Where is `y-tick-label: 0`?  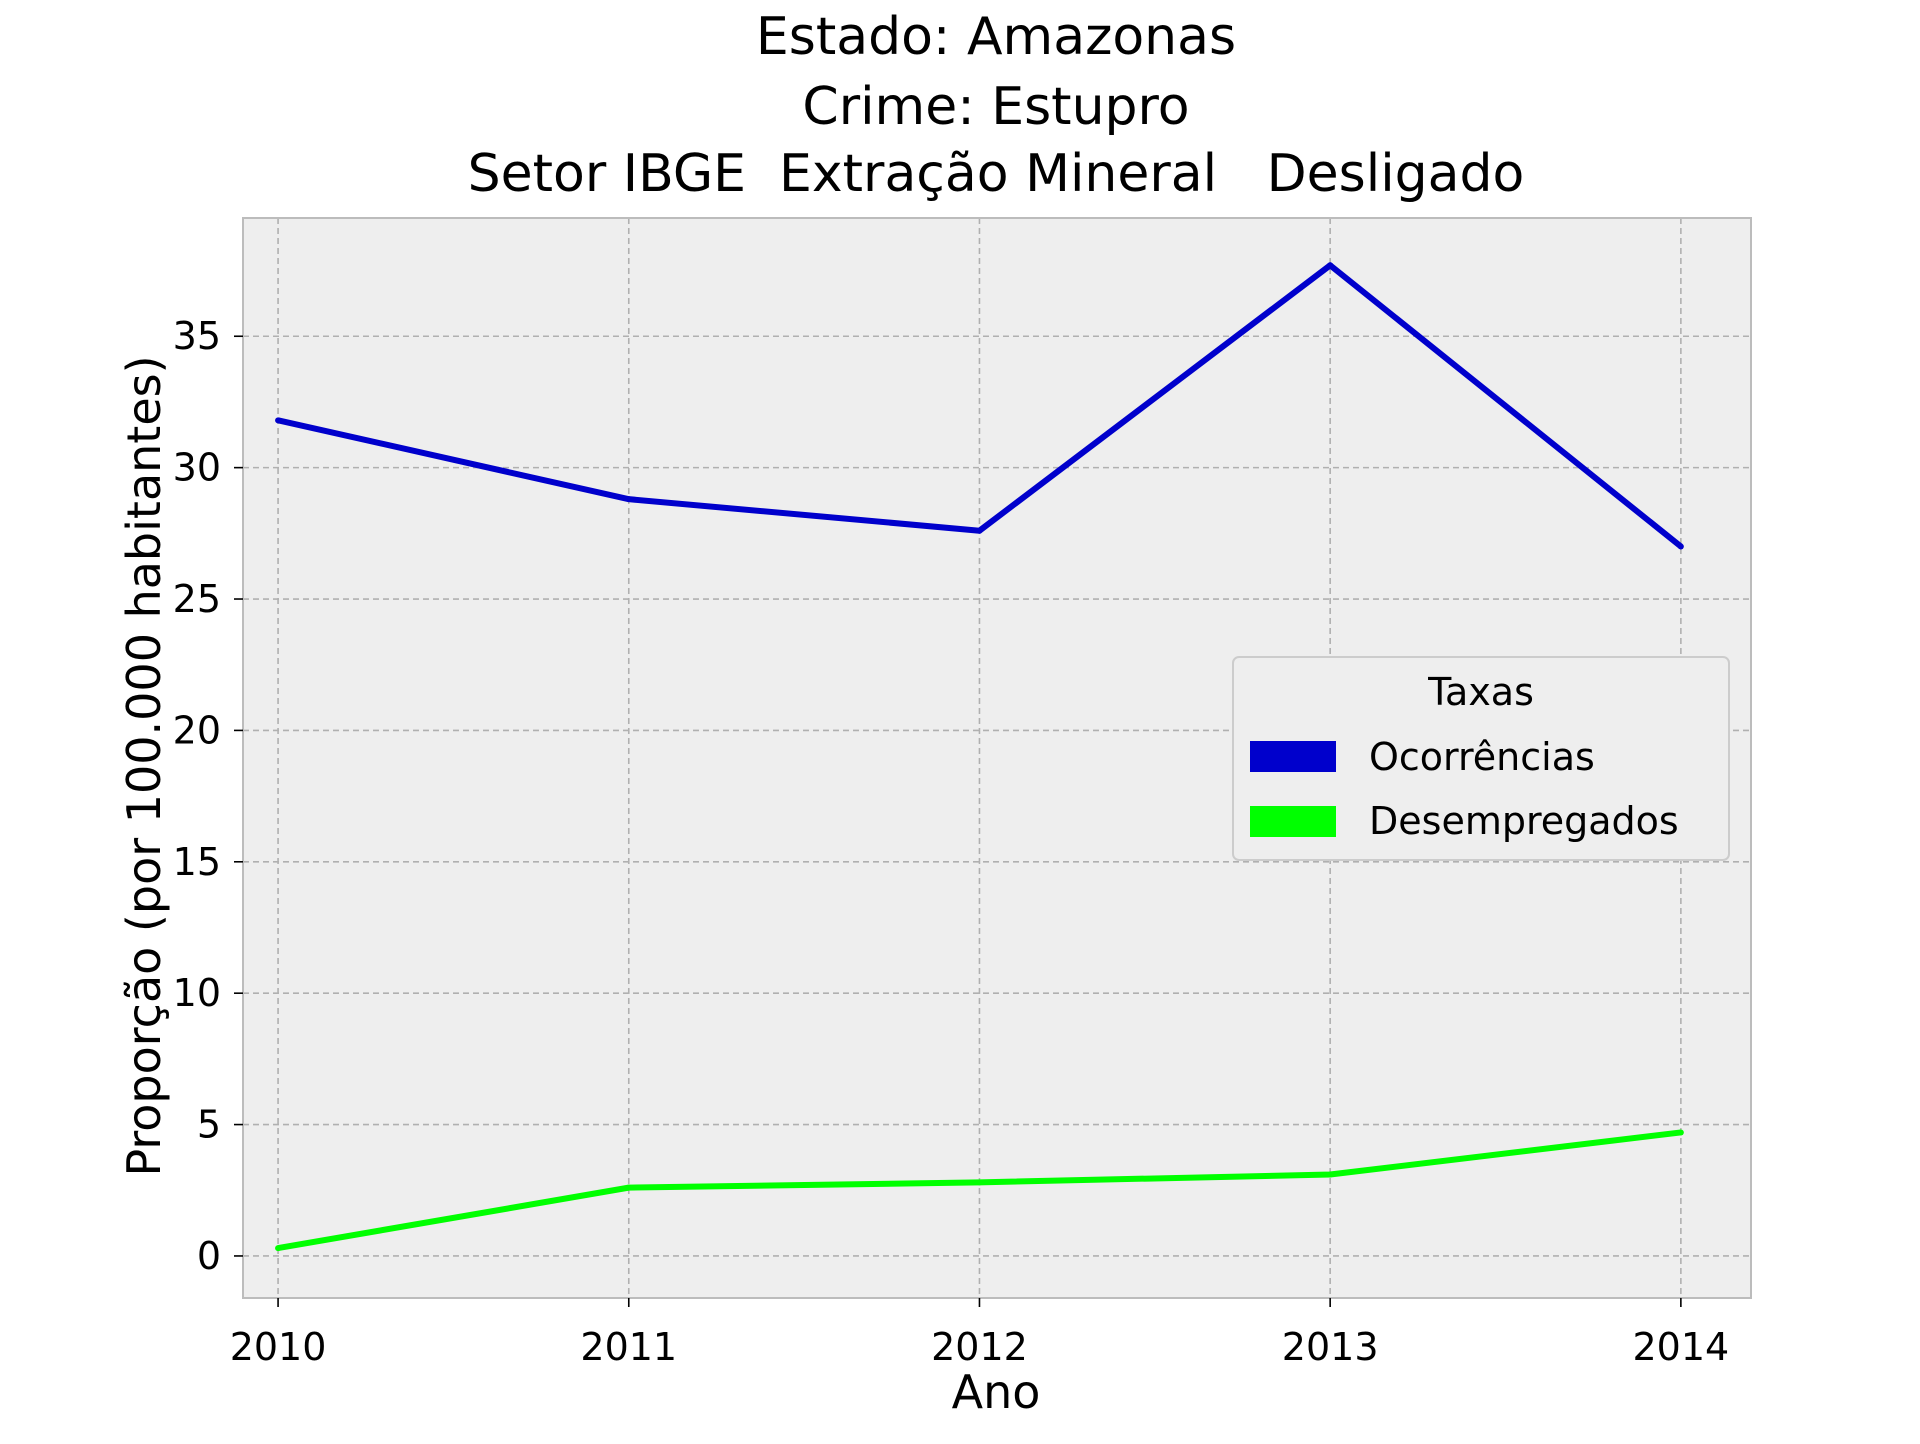
y-tick-label: 0 is located at coordinates (209, 1256).